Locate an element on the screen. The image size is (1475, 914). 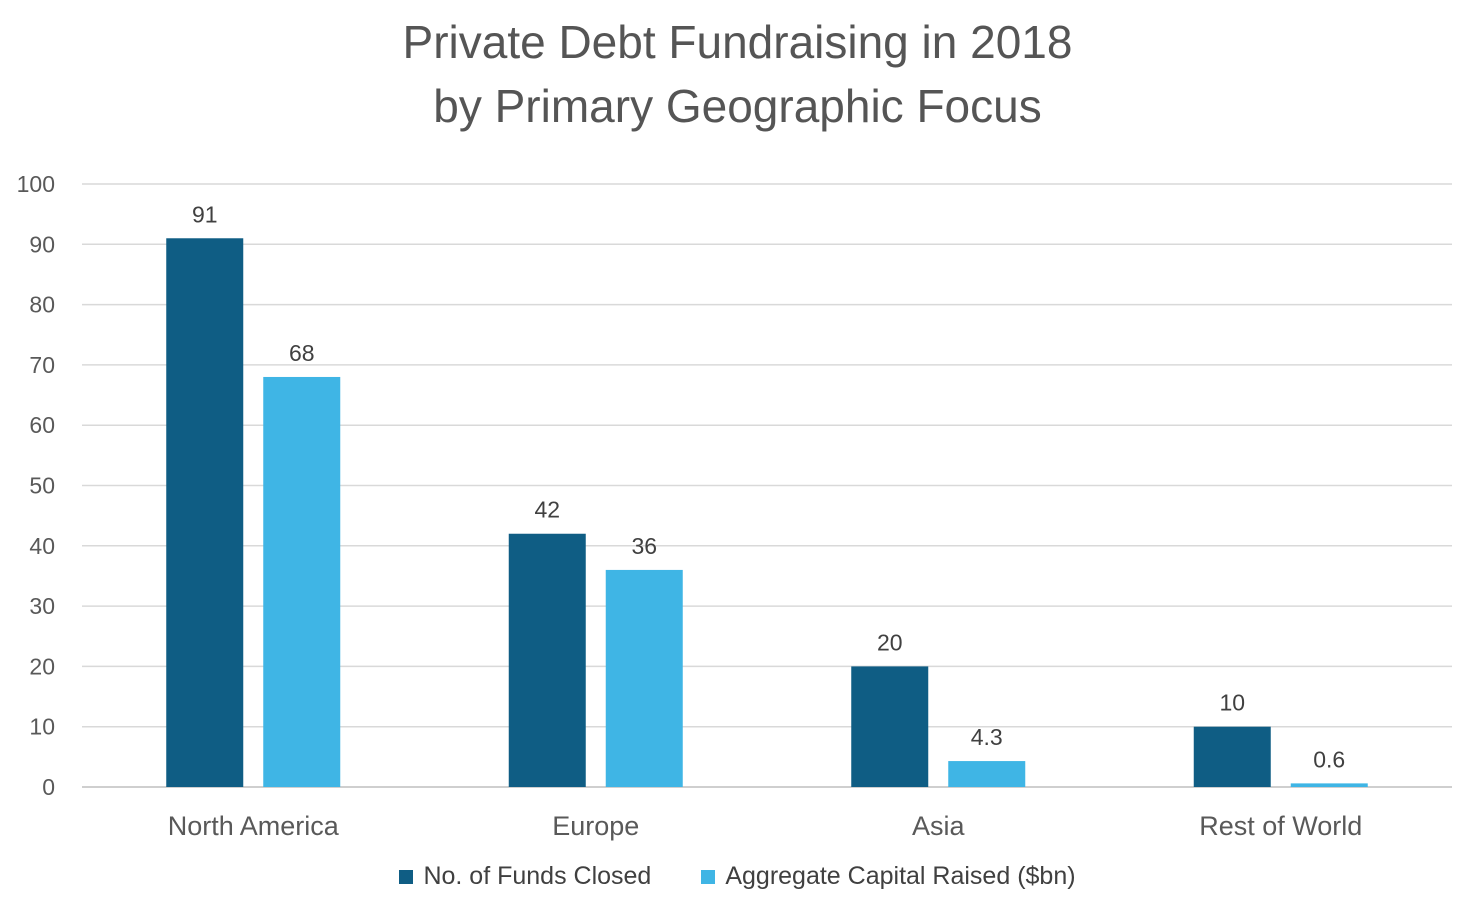
x-axis-ticks: North America Europe Asia Rest of World is located at coordinates (765, 826).